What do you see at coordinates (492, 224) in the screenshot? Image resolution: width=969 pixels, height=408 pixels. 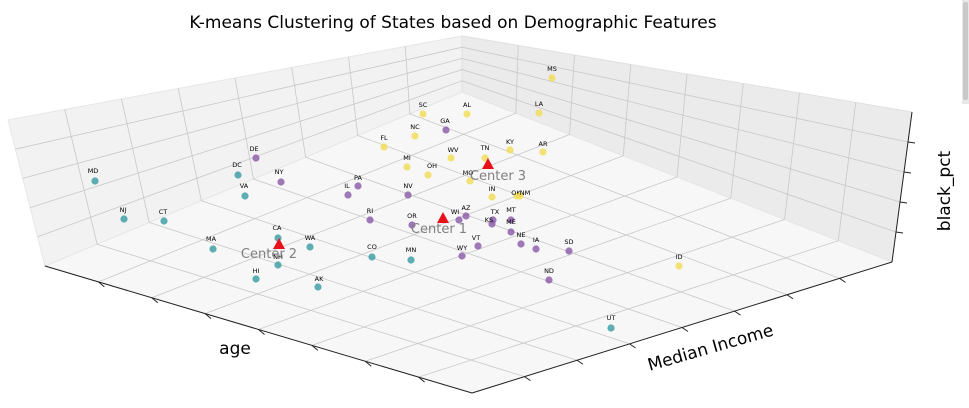 I see `point-ks` at bounding box center [492, 224].